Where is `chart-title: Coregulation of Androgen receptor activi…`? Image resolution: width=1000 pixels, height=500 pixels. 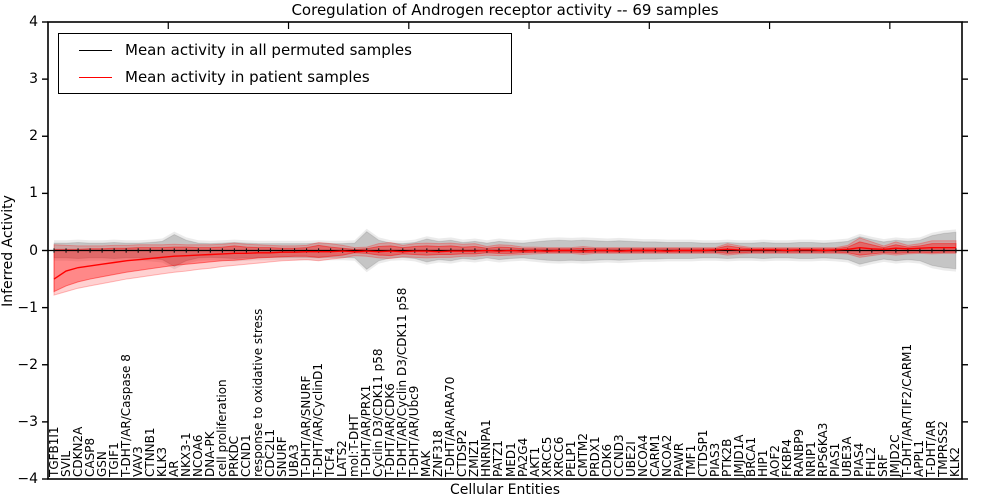
chart-title: Coregulation of Androgen receptor activi… is located at coordinates (505, 10).